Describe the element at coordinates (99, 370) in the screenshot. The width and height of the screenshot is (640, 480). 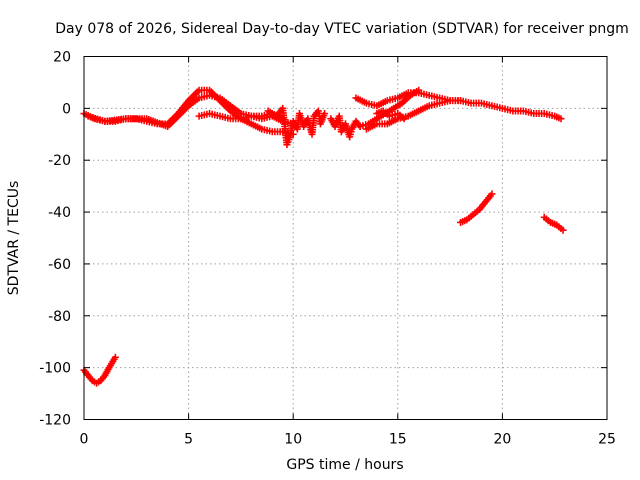
I see `series-low-arc` at that location.